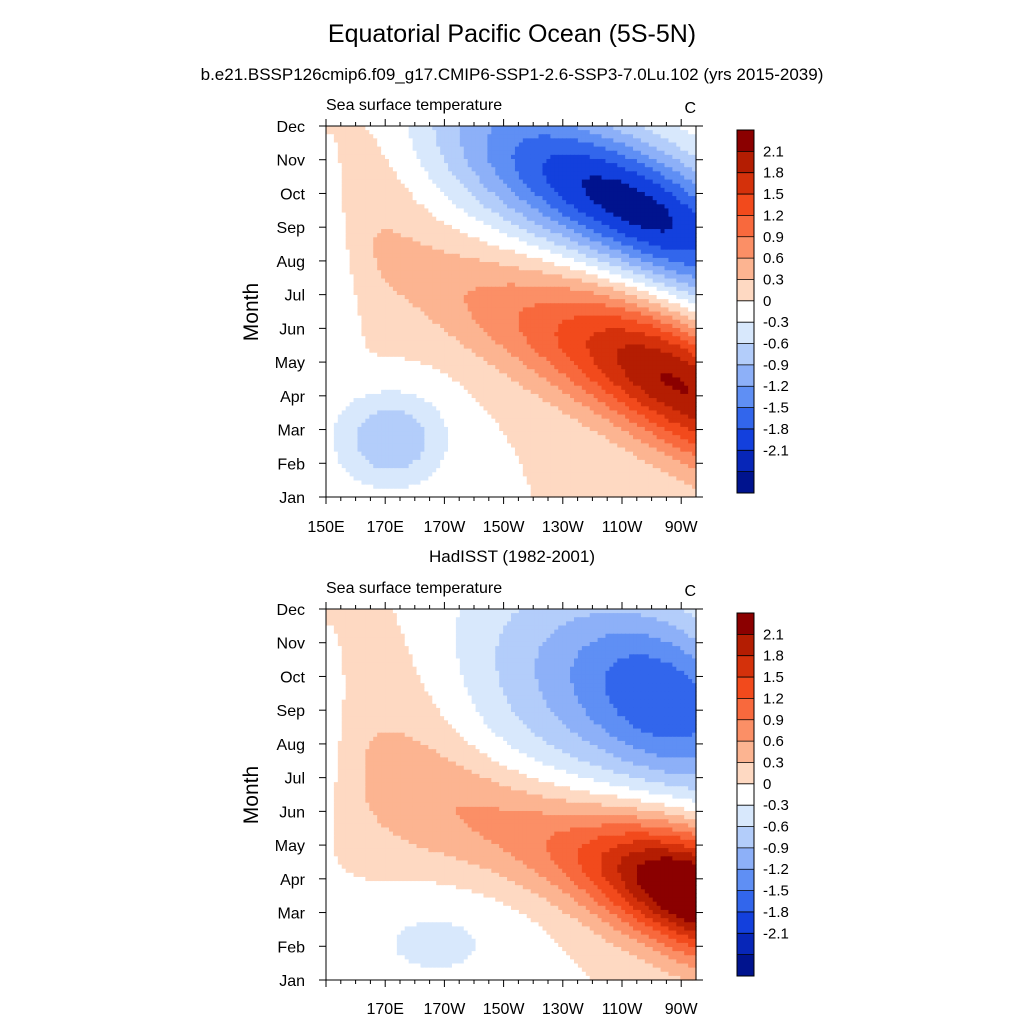  I want to click on x-tick-label: 150E, so click(325, 527).